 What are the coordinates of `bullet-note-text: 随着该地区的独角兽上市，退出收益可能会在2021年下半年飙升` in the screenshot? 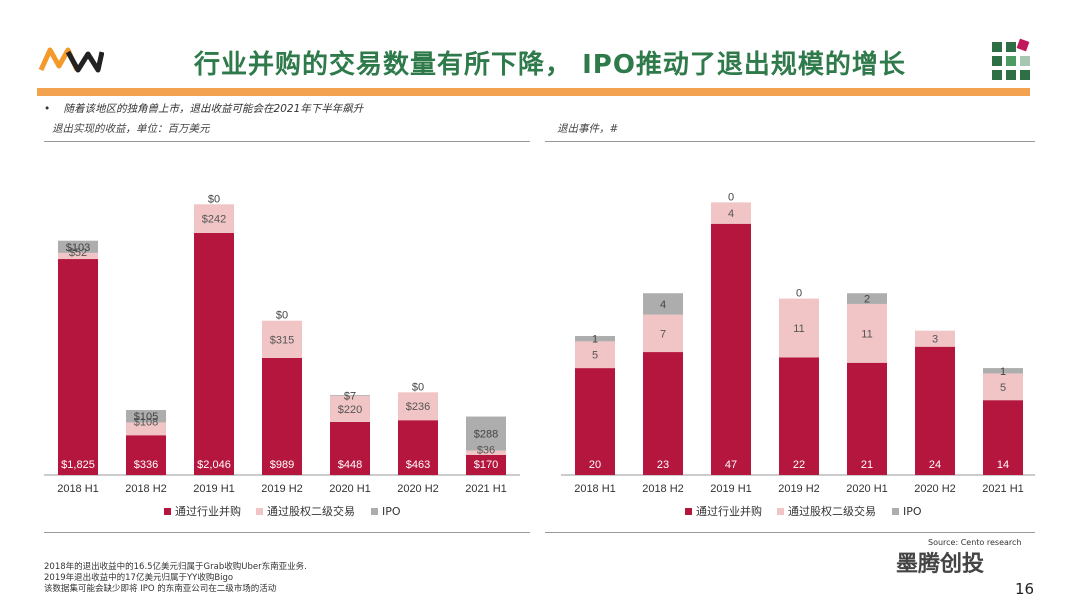 It's located at (213, 109).